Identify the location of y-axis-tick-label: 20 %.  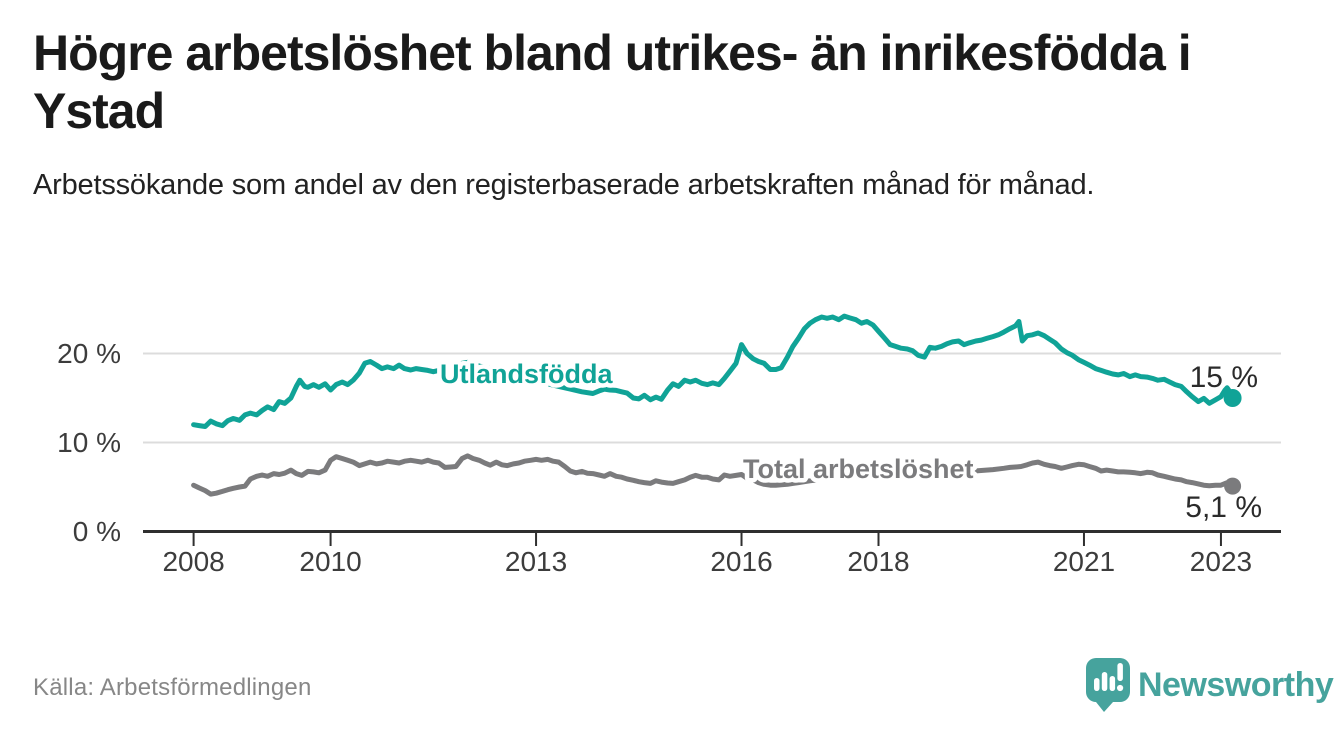
(89, 353).